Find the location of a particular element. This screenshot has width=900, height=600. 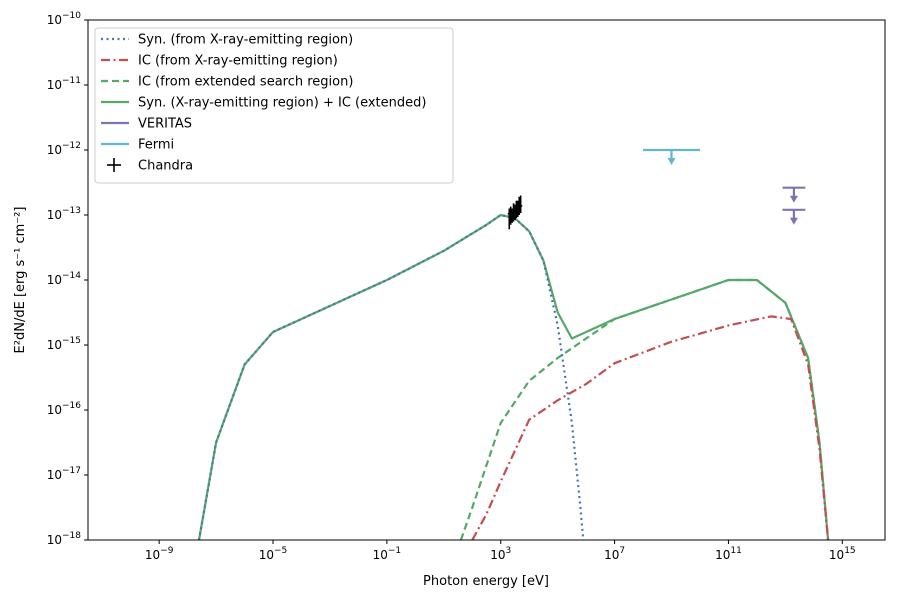

legend-entry: IC (from extended search region) is located at coordinates (227, 82).